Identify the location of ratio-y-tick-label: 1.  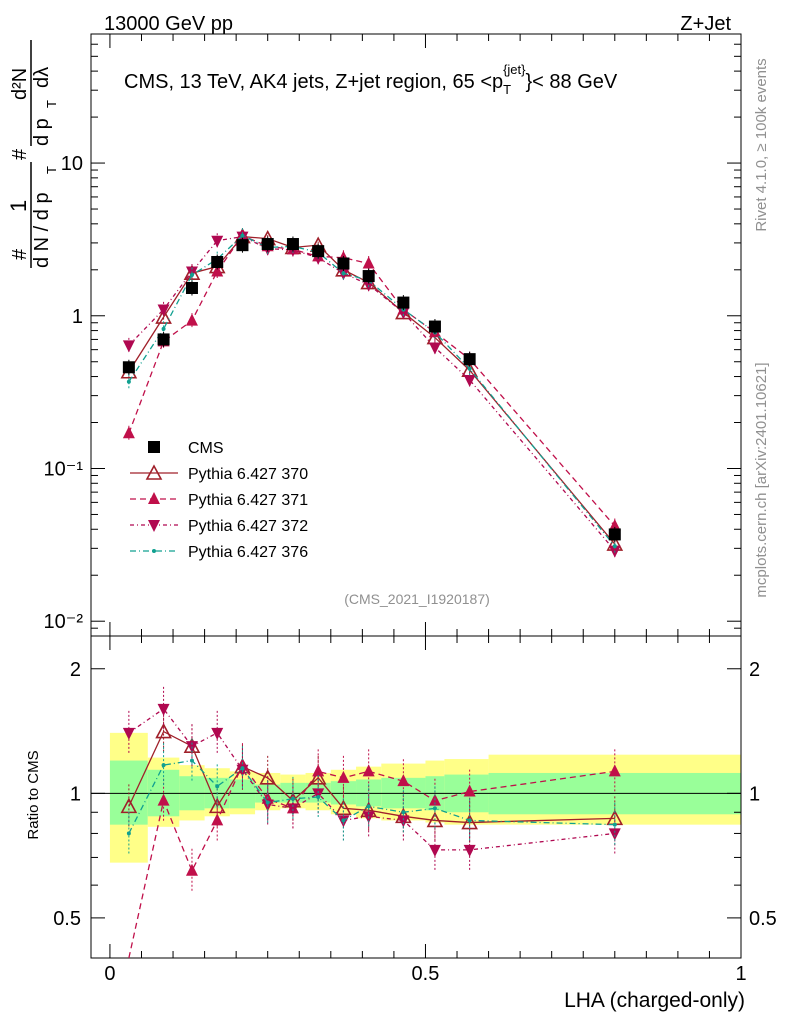
(75, 794).